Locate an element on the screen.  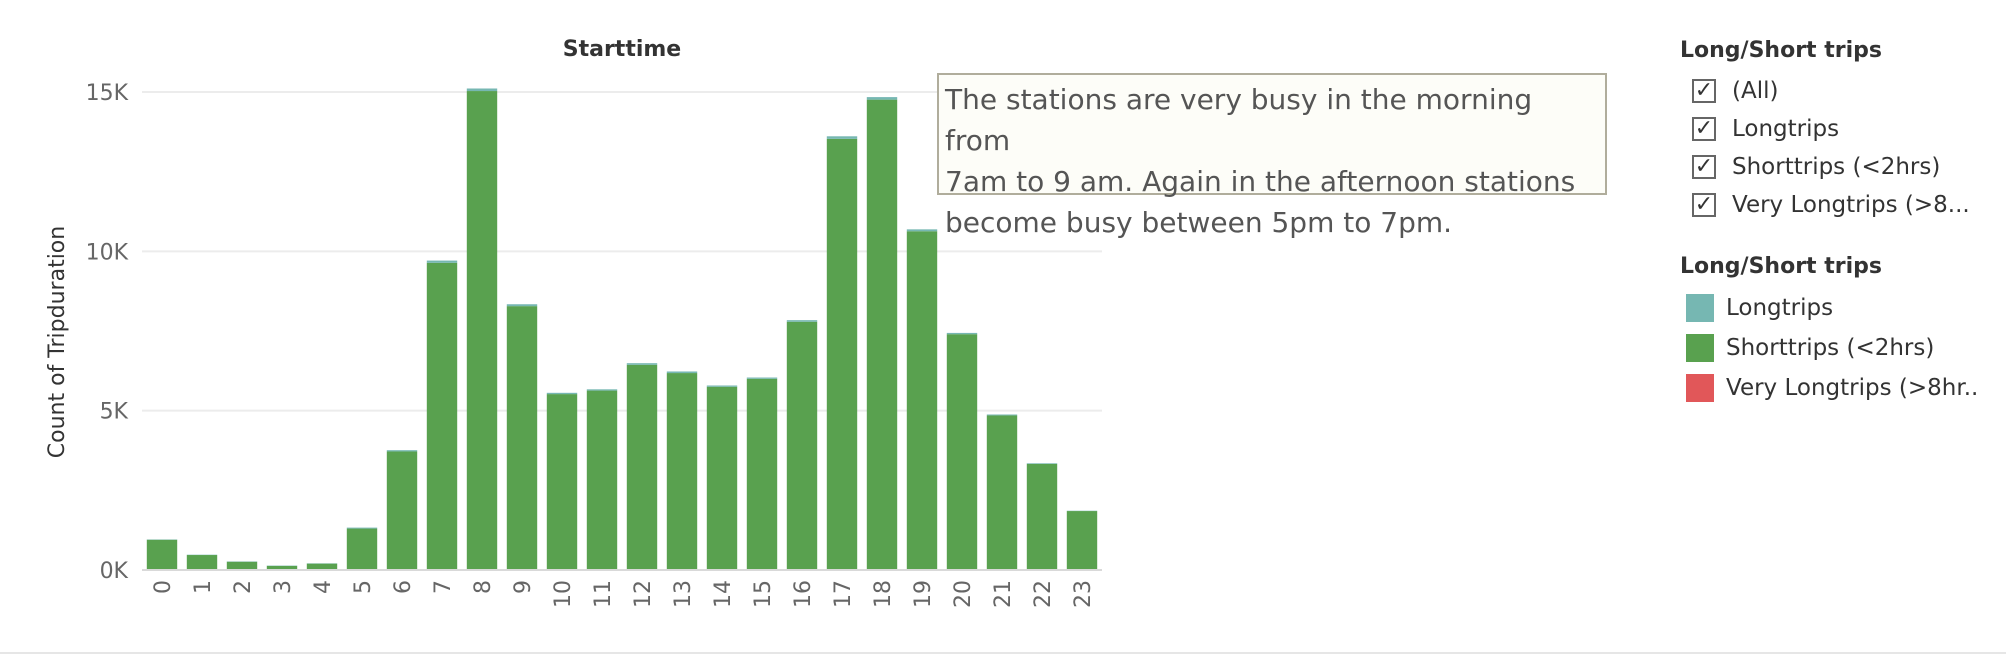
legend-item-longtrips: Longtrips is located at coordinates (1843, 308).